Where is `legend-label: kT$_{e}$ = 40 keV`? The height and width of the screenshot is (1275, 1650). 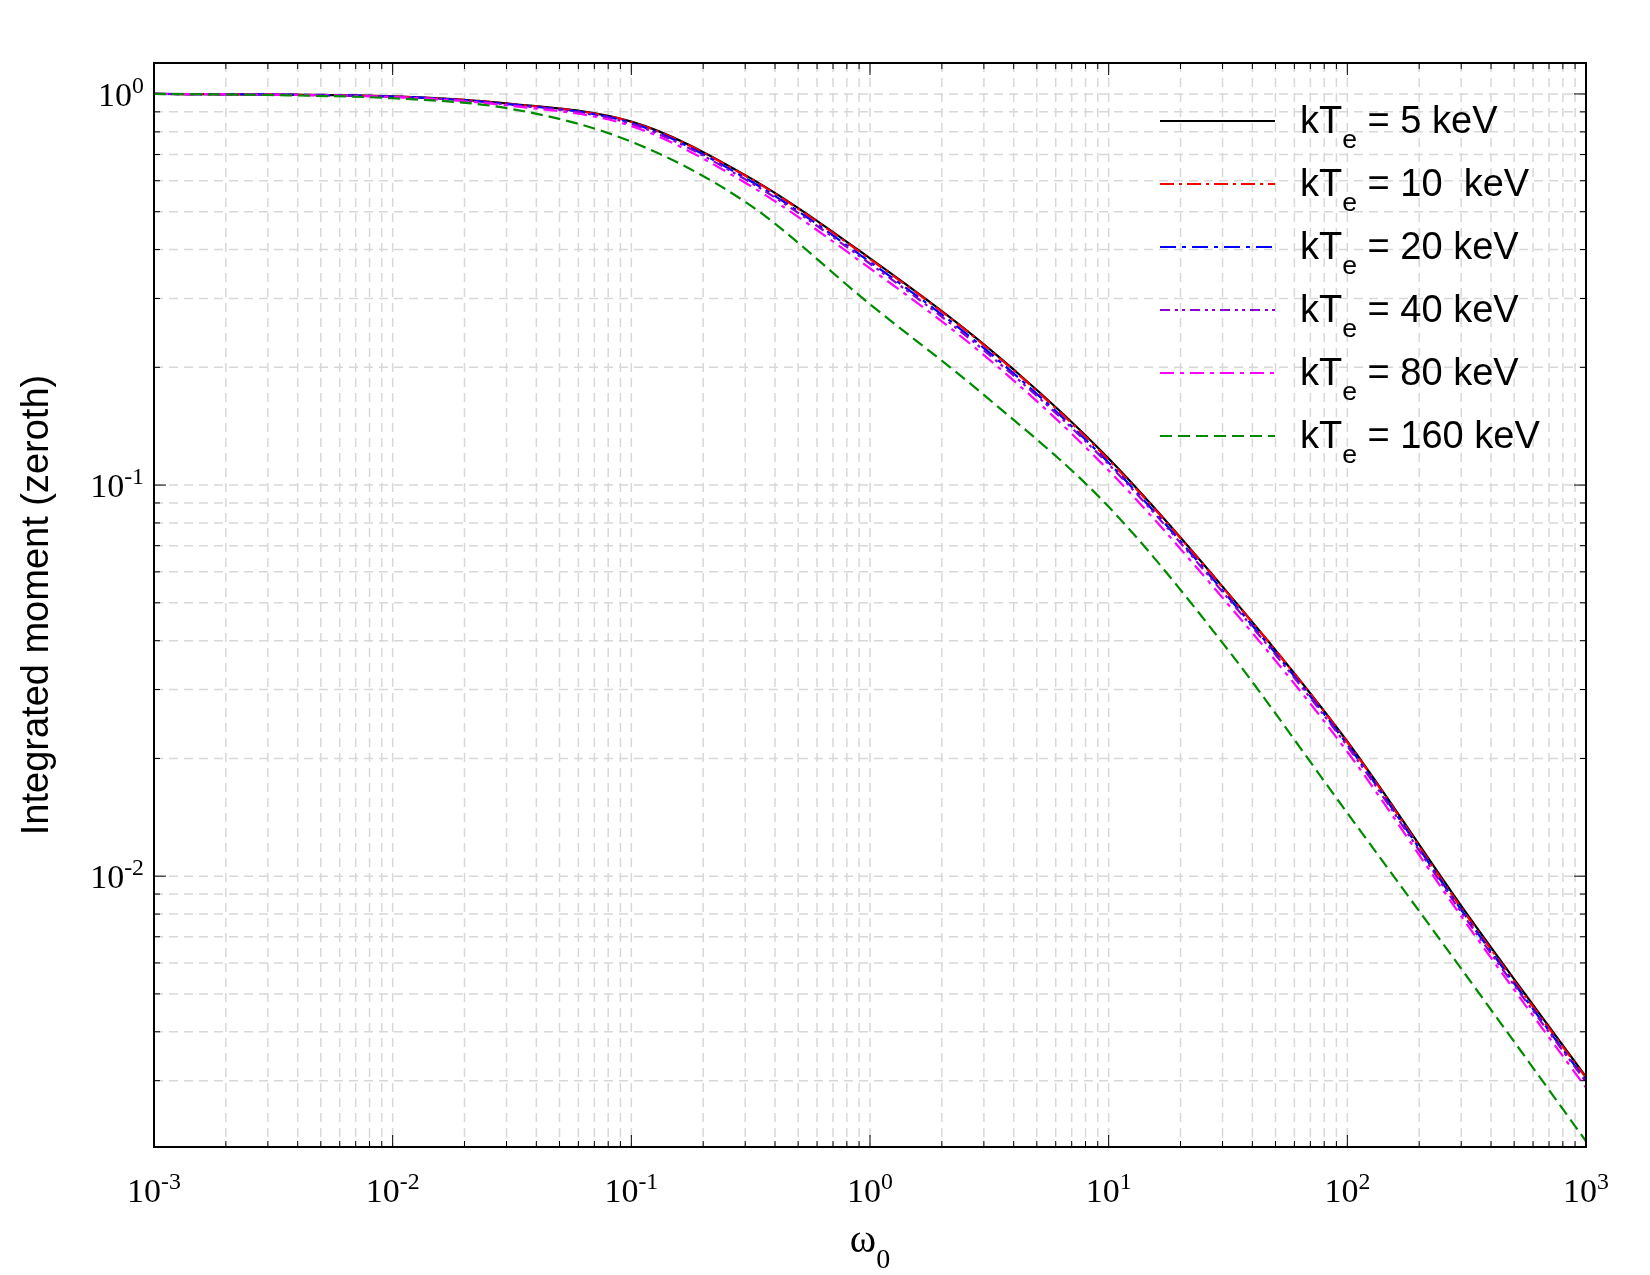 legend-label: kT$_{e}$ = 40 keV is located at coordinates (1410, 315).